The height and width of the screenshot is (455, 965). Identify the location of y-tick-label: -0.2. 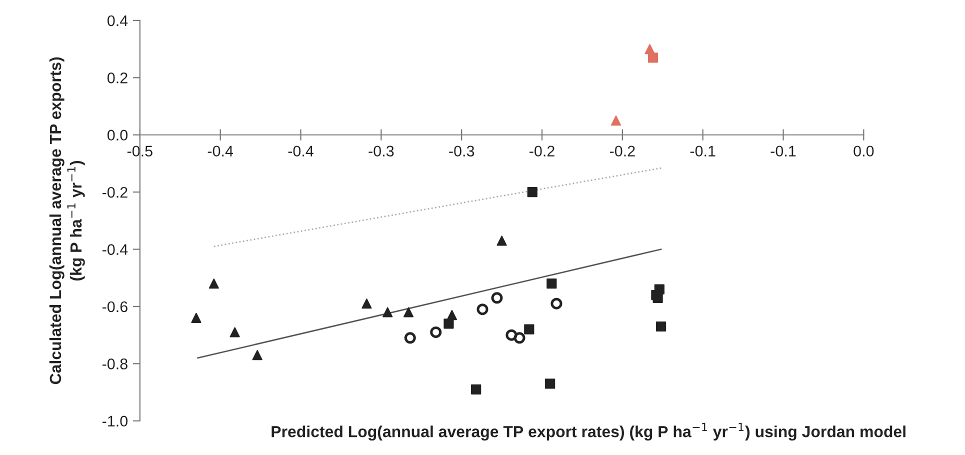
(115, 192).